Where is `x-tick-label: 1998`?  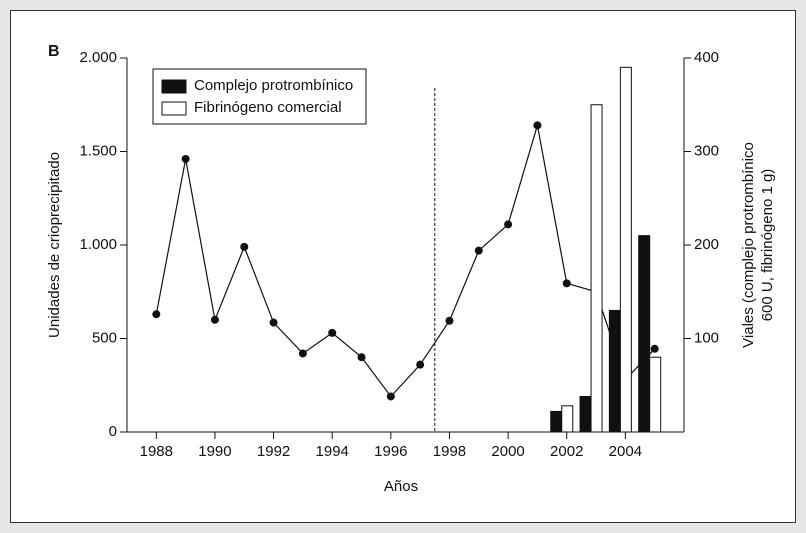 x-tick-label: 1998 is located at coordinates (449, 451).